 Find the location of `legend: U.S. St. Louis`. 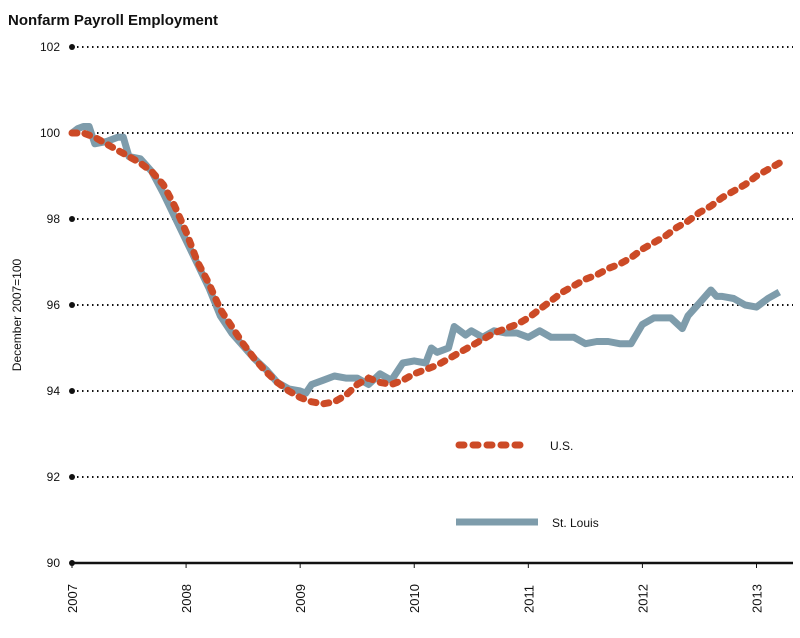

legend: U.S. St. Louis is located at coordinates (527, 484).